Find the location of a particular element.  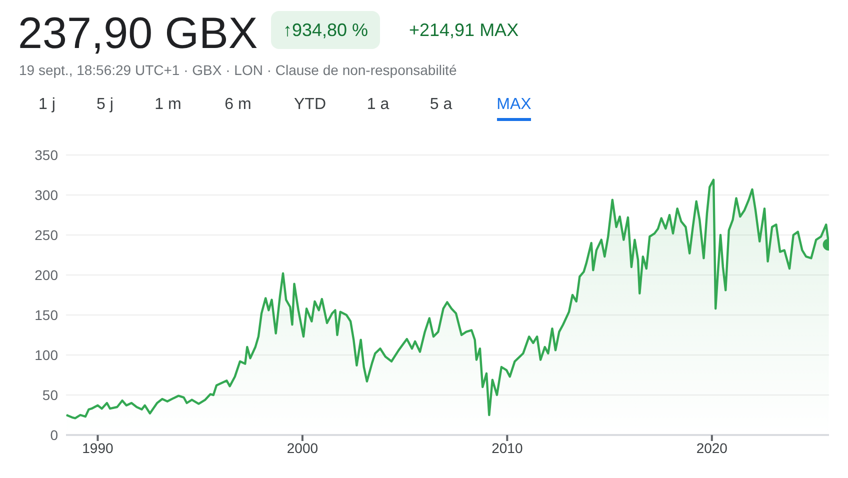

y-tick-label: 200 is located at coordinates (46, 274).